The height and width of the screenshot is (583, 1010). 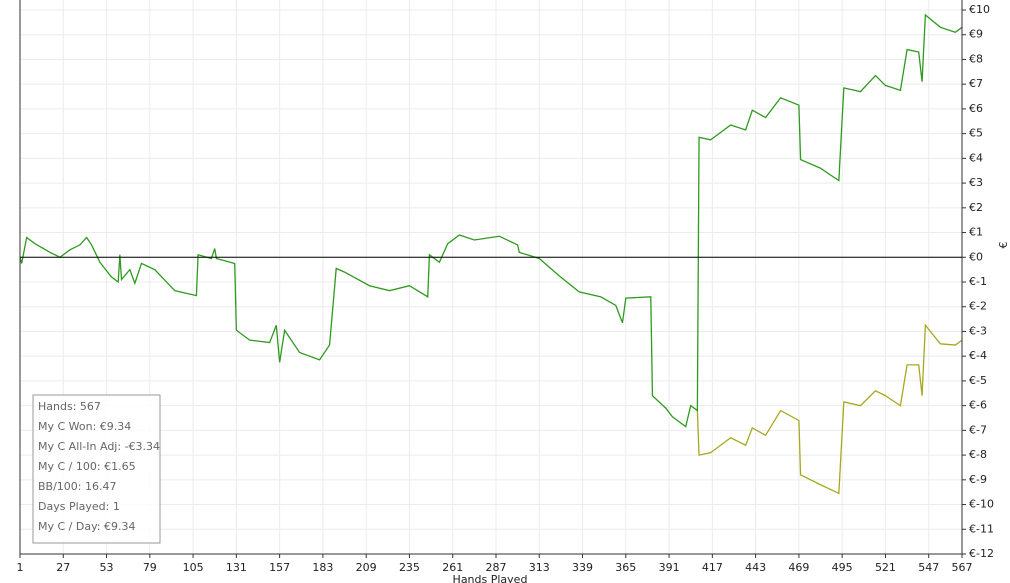 What do you see at coordinates (928, 567) in the screenshot?
I see `x-tick-label: 547` at bounding box center [928, 567].